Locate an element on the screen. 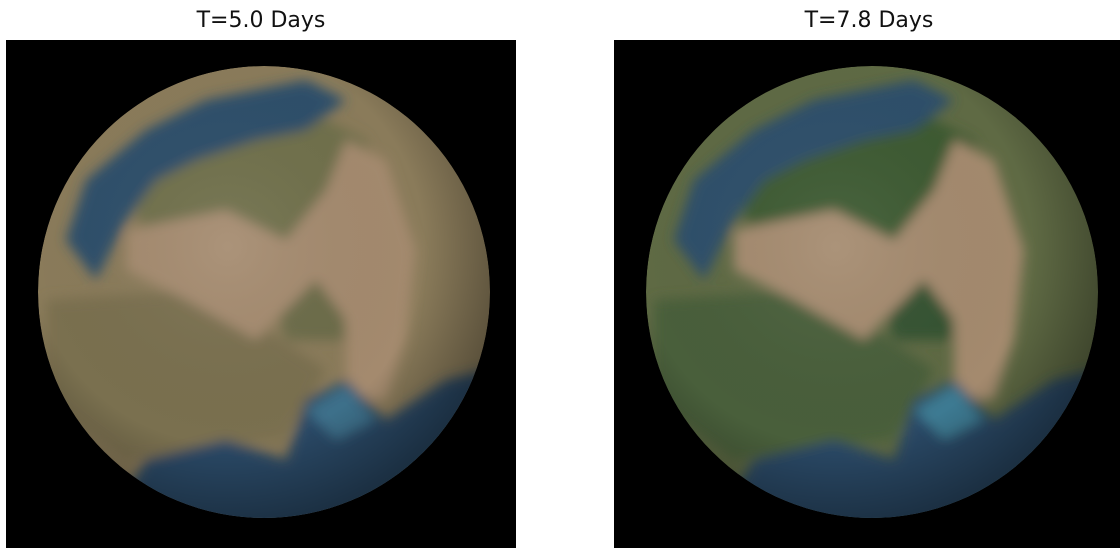 The width and height of the screenshot is (1120, 548). panel-title-left: T=5.0 Days is located at coordinates (261, 20).